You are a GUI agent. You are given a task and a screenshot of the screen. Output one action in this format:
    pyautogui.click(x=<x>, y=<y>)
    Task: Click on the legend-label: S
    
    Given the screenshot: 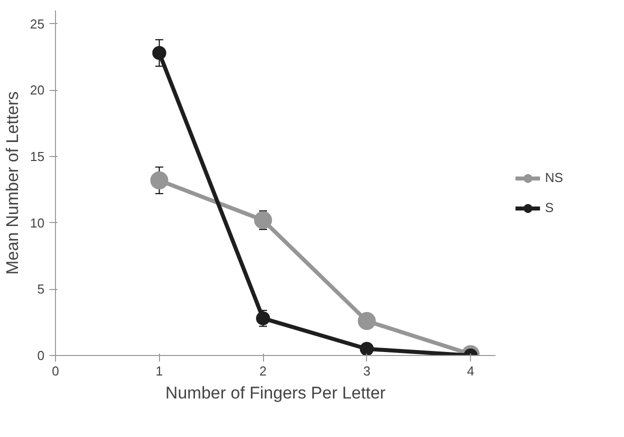 What is the action you would take?
    pyautogui.click(x=550, y=207)
    